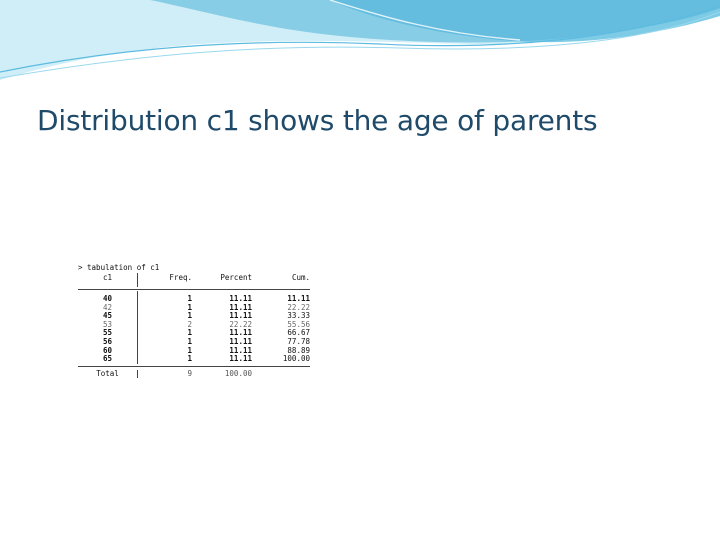 The width and height of the screenshot is (720, 540). I want to click on row-cum: 33.33, so click(298, 316).